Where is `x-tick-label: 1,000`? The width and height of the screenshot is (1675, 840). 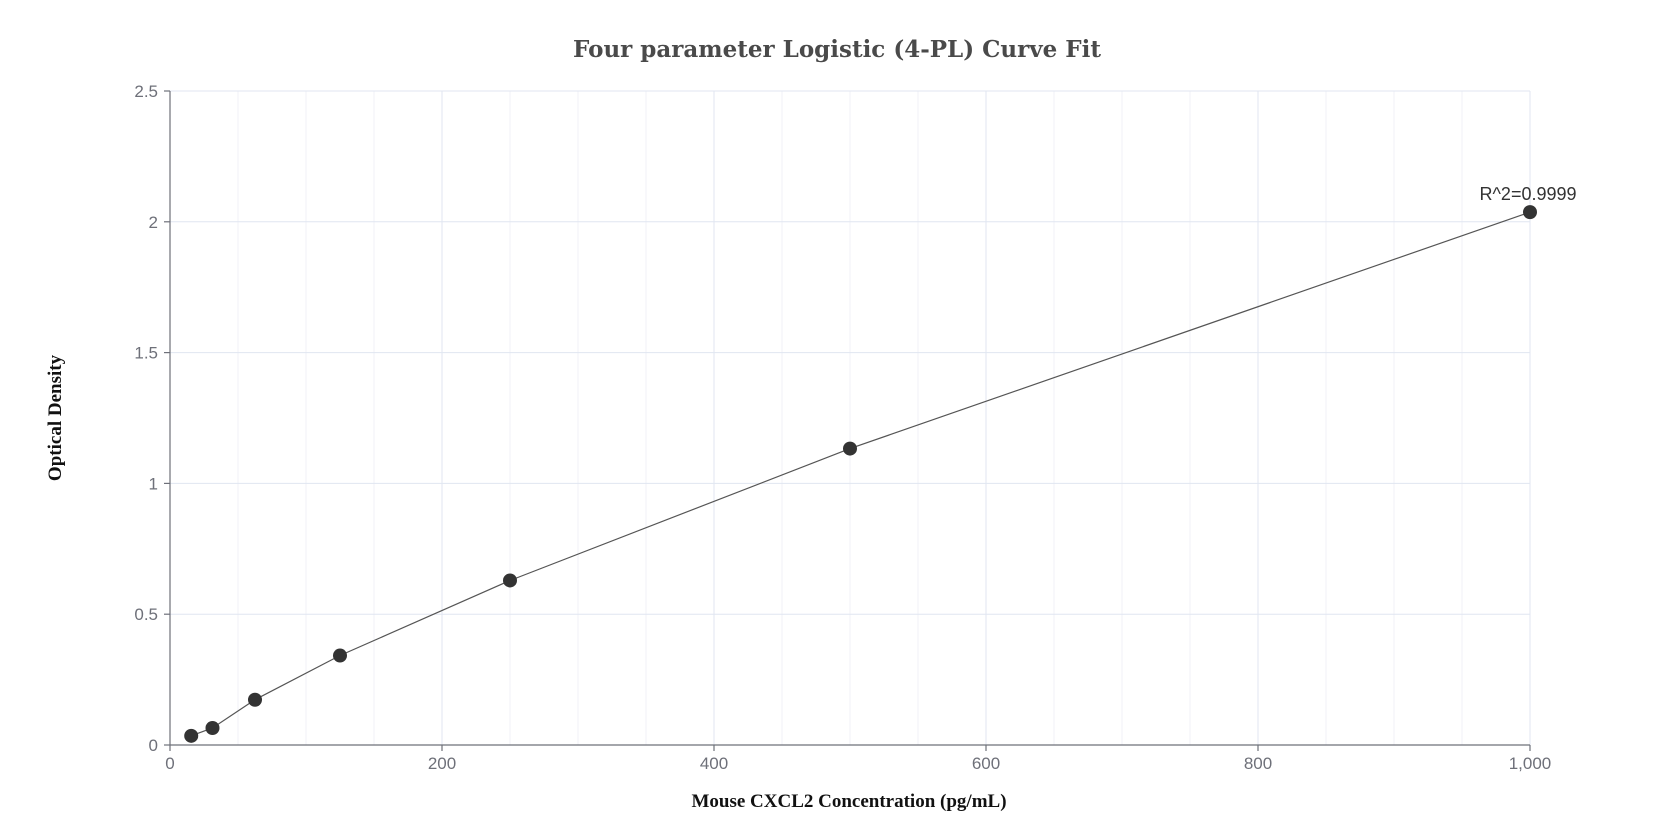
x-tick-label: 1,000 is located at coordinates (1530, 763).